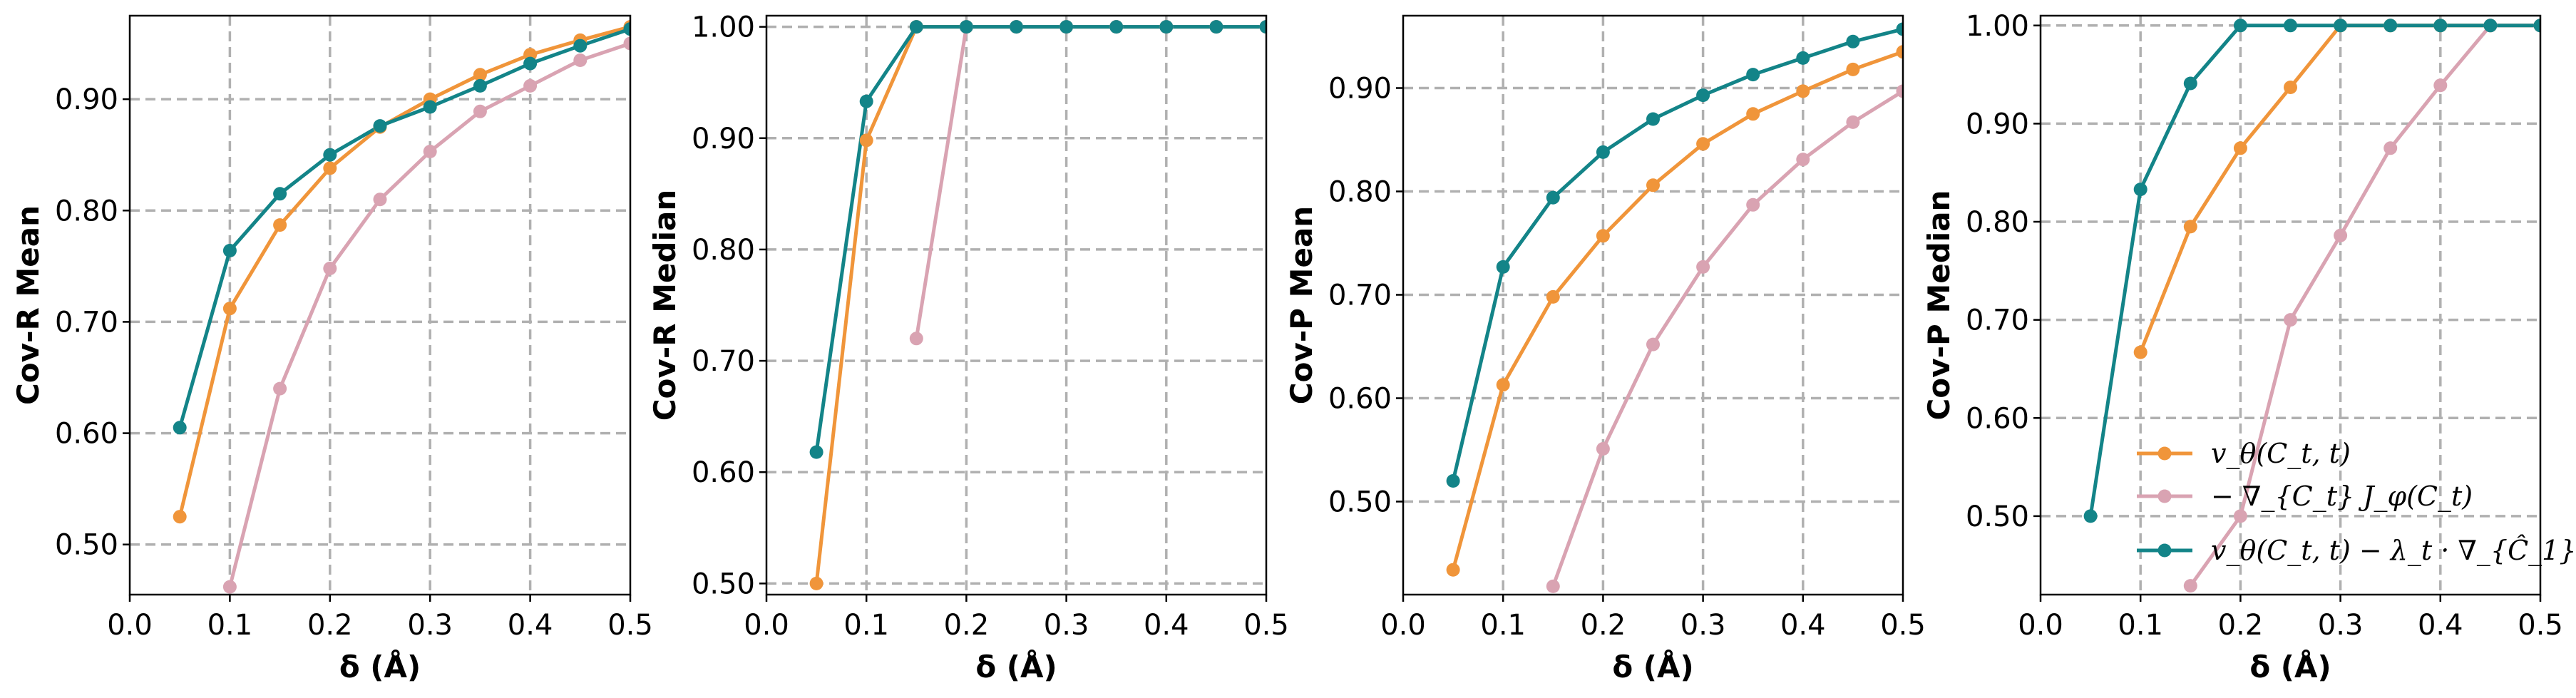 This screenshot has height=698, width=2576. What do you see at coordinates (1938, 305) in the screenshot?
I see `y-axis-label: Cov-P Median` at bounding box center [1938, 305].